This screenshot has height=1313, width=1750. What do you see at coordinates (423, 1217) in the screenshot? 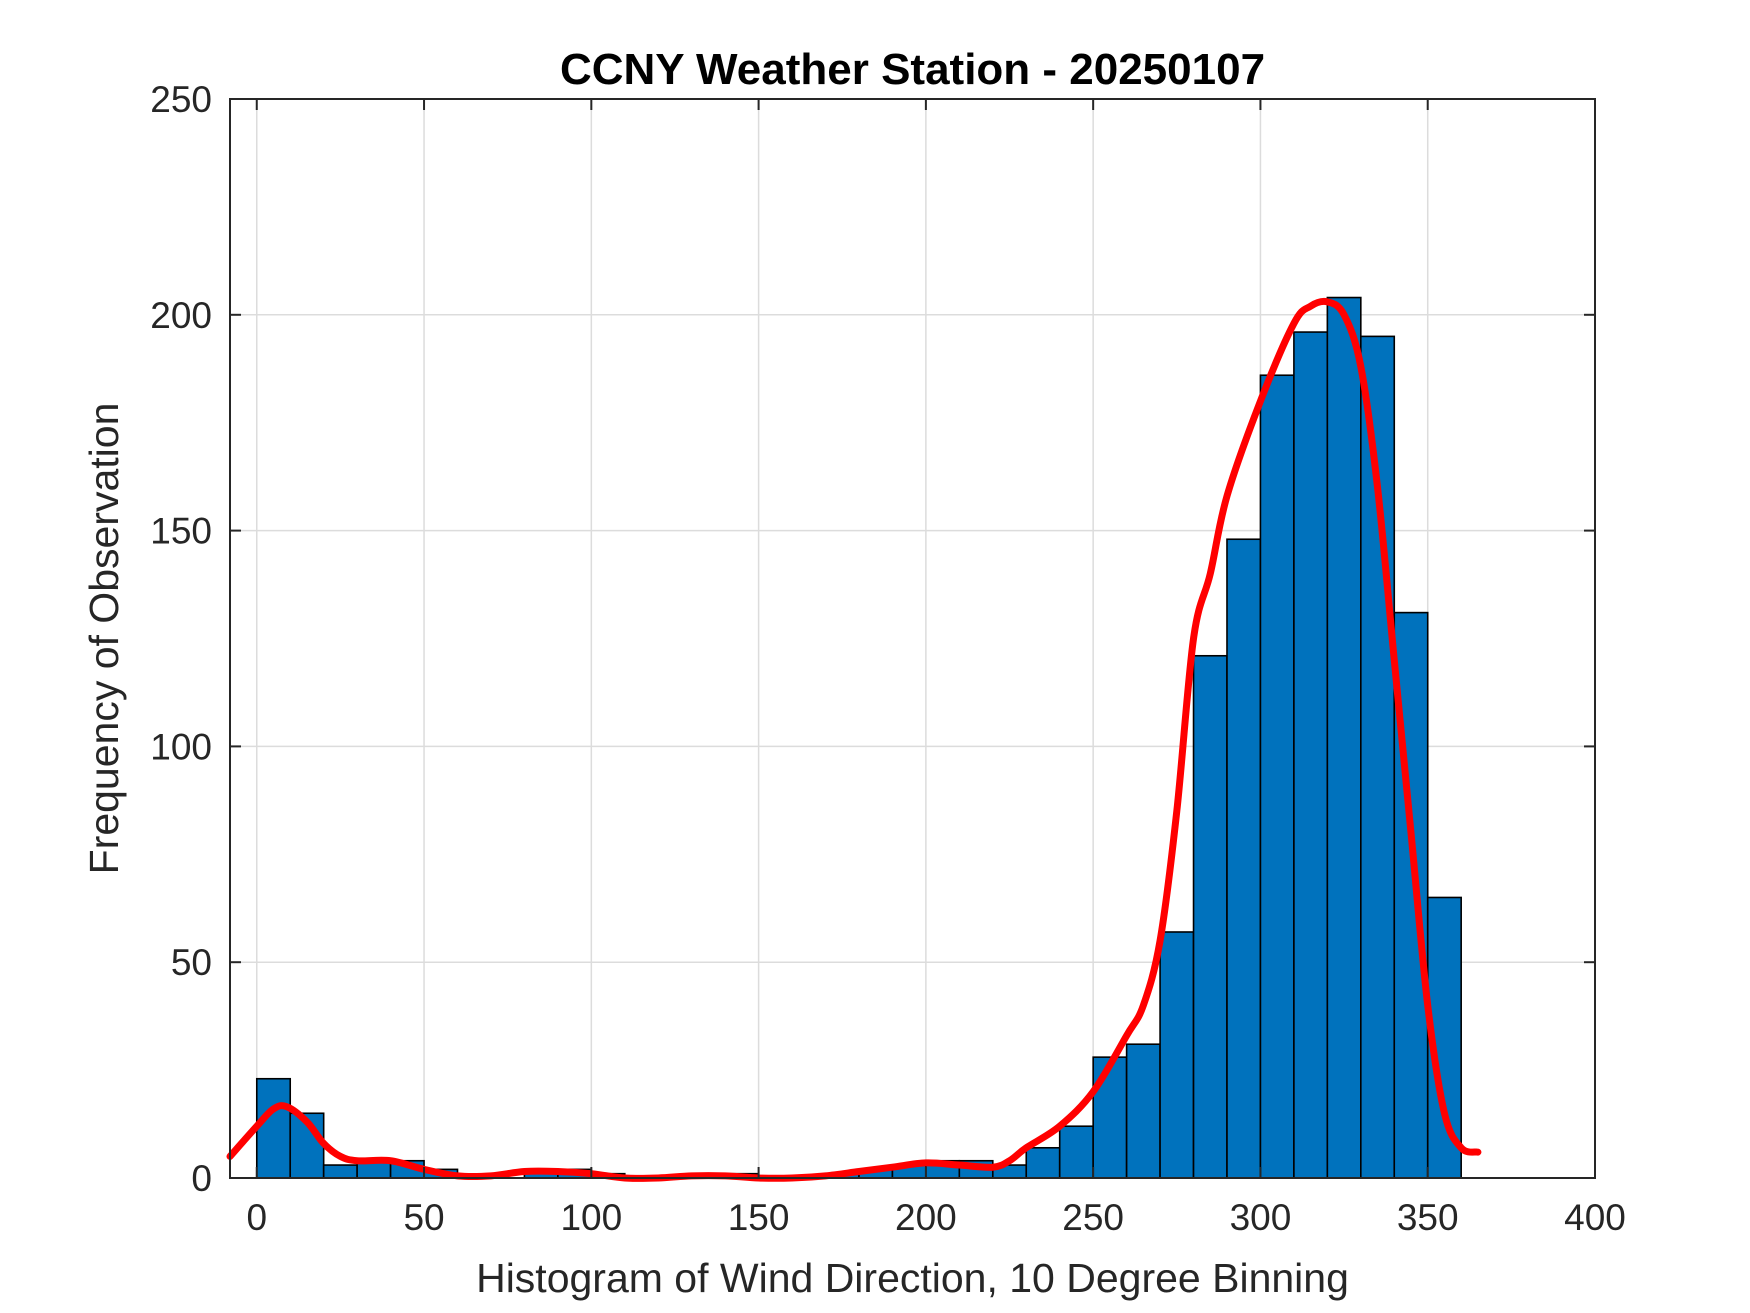
I see `x-tick-label: 50` at bounding box center [423, 1217].